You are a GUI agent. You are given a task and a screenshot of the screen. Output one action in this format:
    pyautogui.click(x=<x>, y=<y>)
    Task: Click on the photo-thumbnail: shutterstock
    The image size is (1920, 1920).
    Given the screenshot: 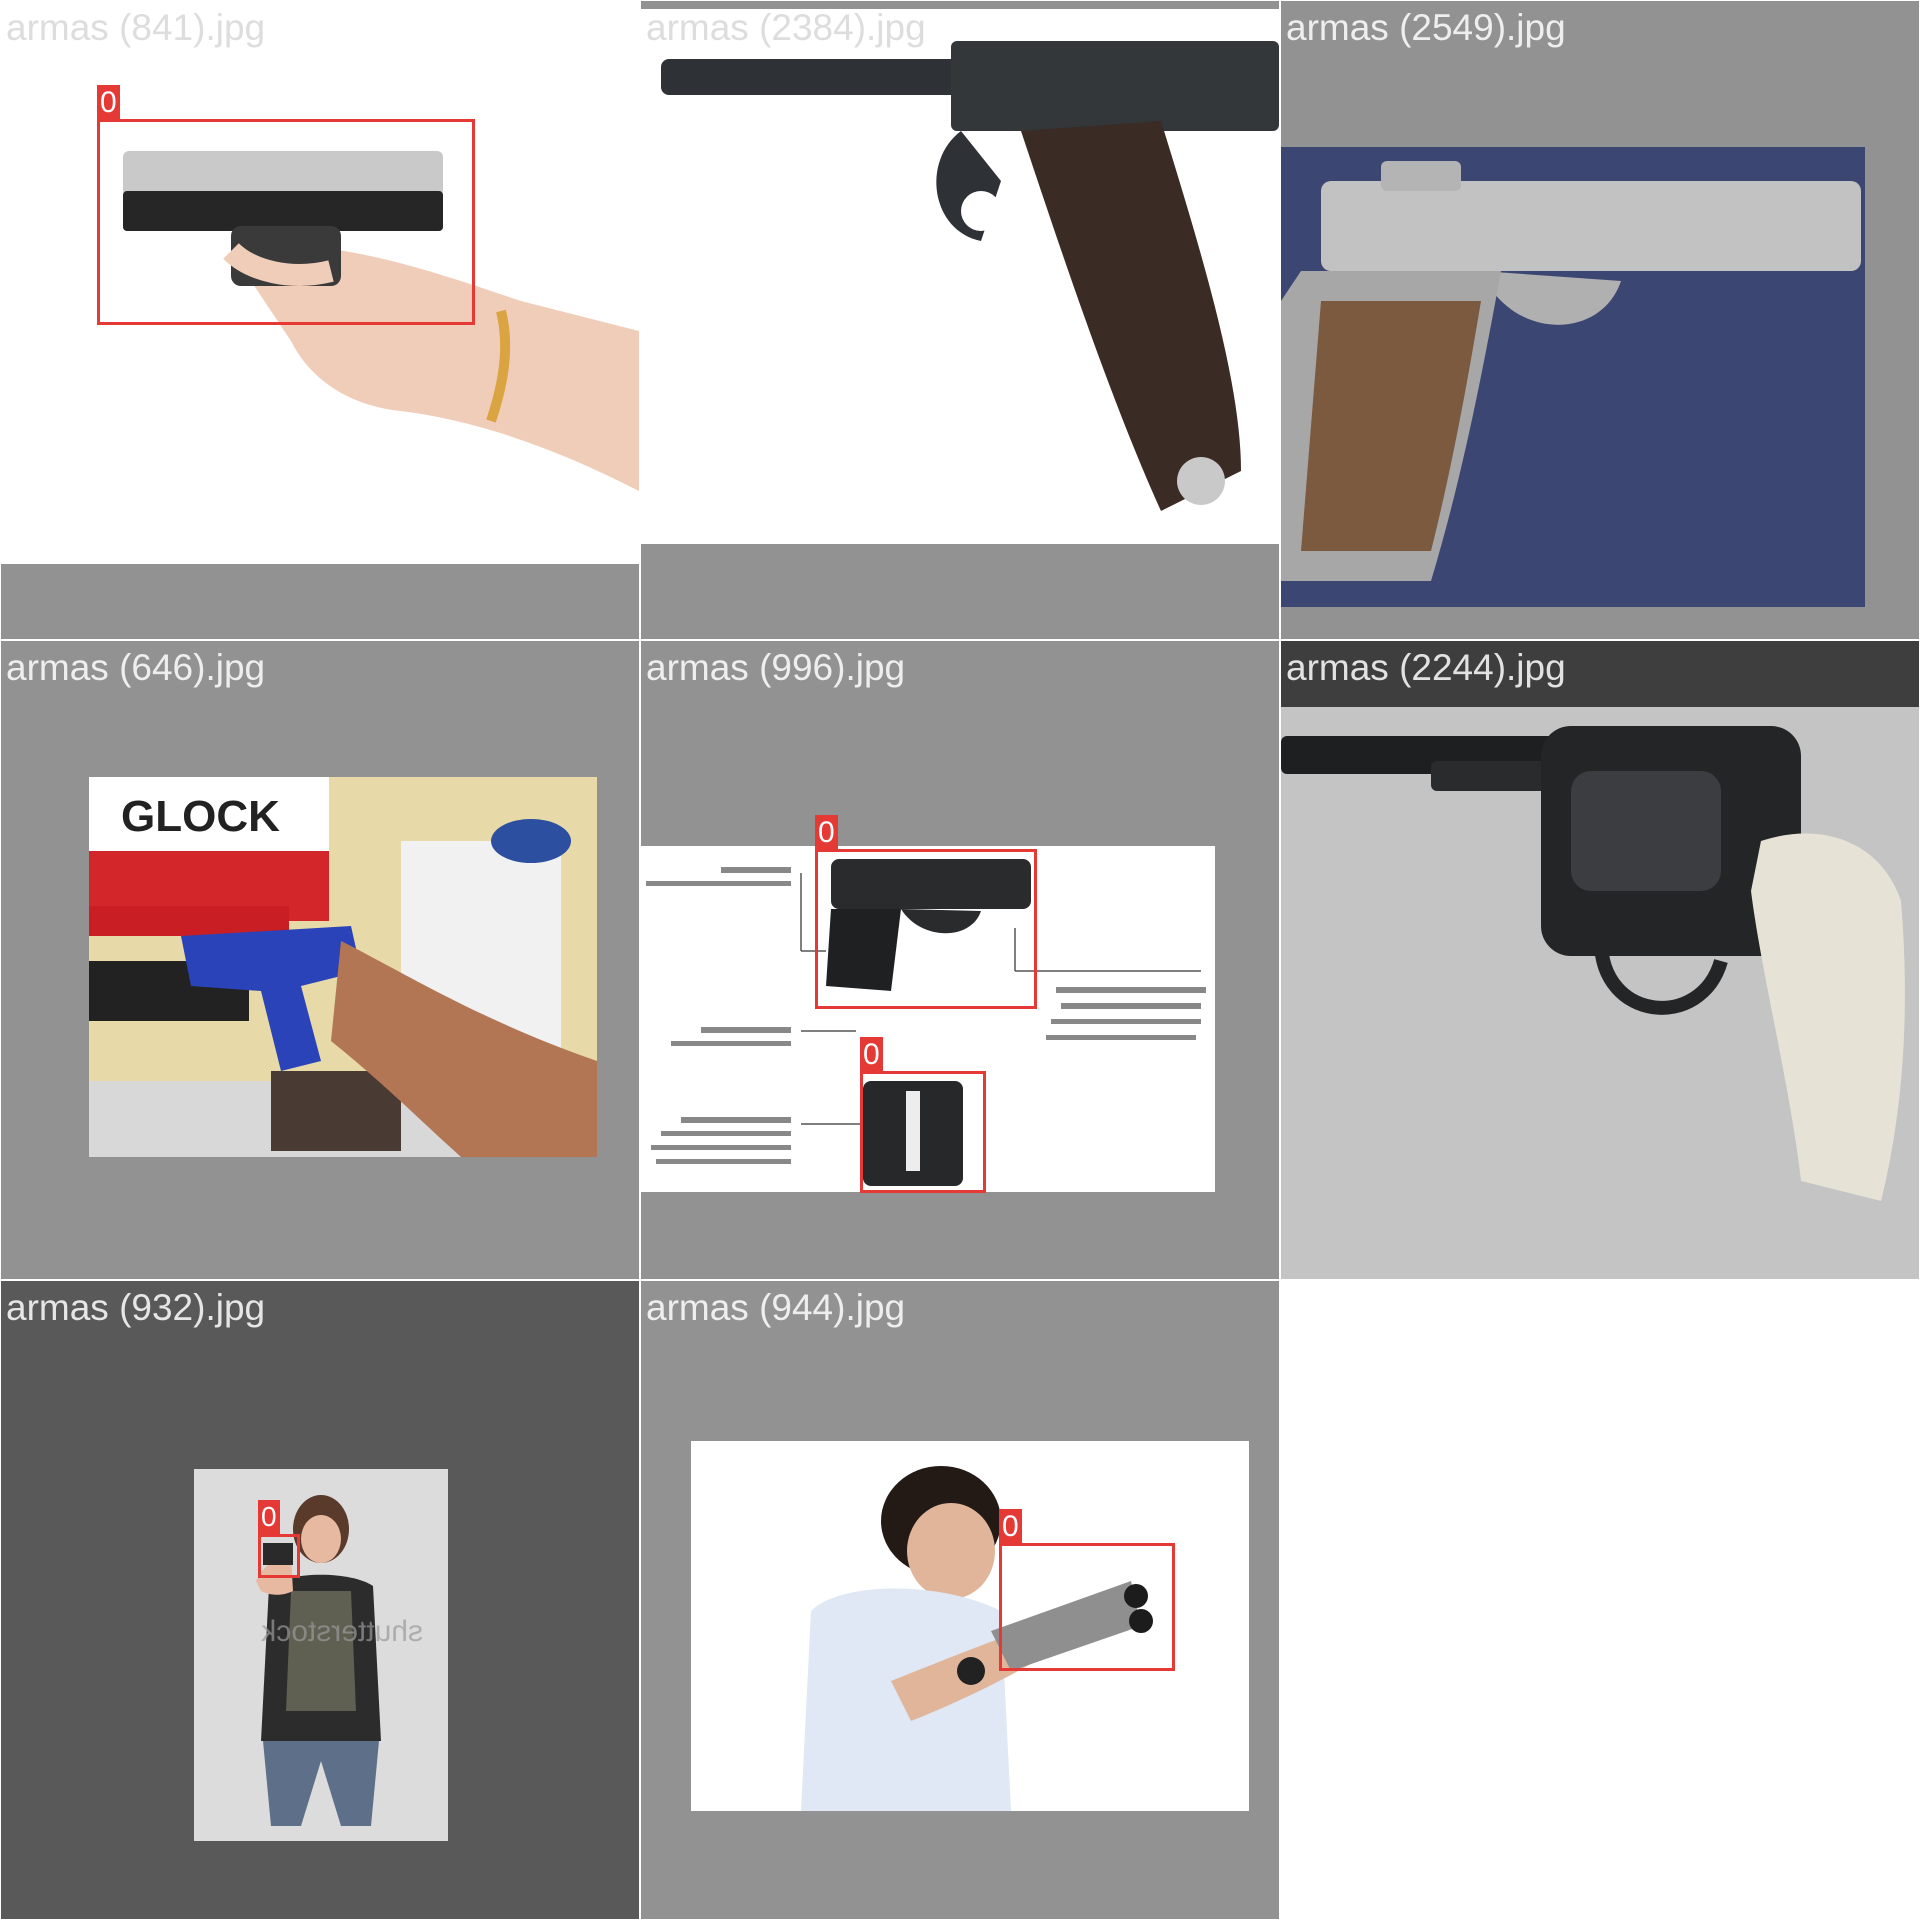 What is the action you would take?
    pyautogui.click(x=321, y=1655)
    